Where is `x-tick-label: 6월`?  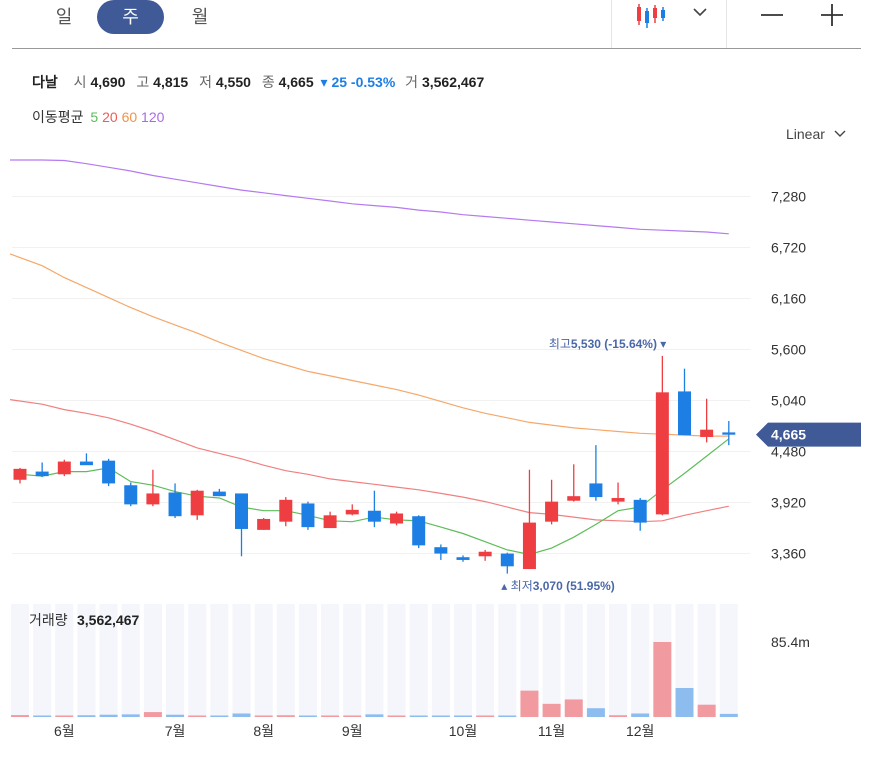
x-tick-label: 6월 is located at coordinates (64, 731).